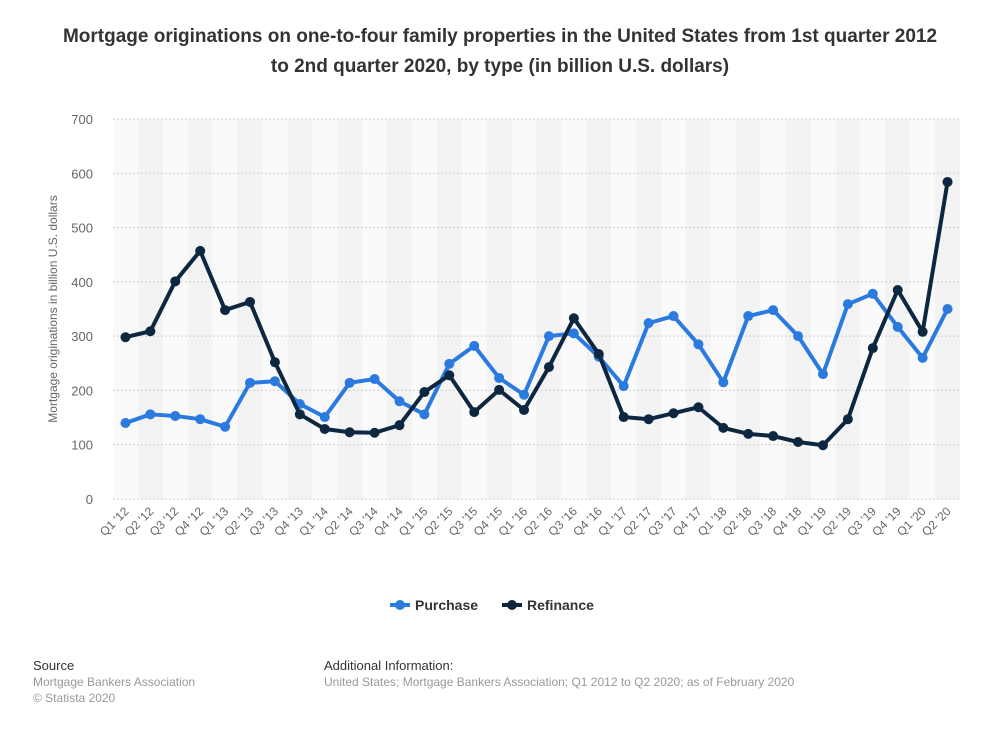 The width and height of the screenshot is (1000, 743). What do you see at coordinates (446, 605) in the screenshot?
I see `purchase-legend-label: Purchase` at bounding box center [446, 605].